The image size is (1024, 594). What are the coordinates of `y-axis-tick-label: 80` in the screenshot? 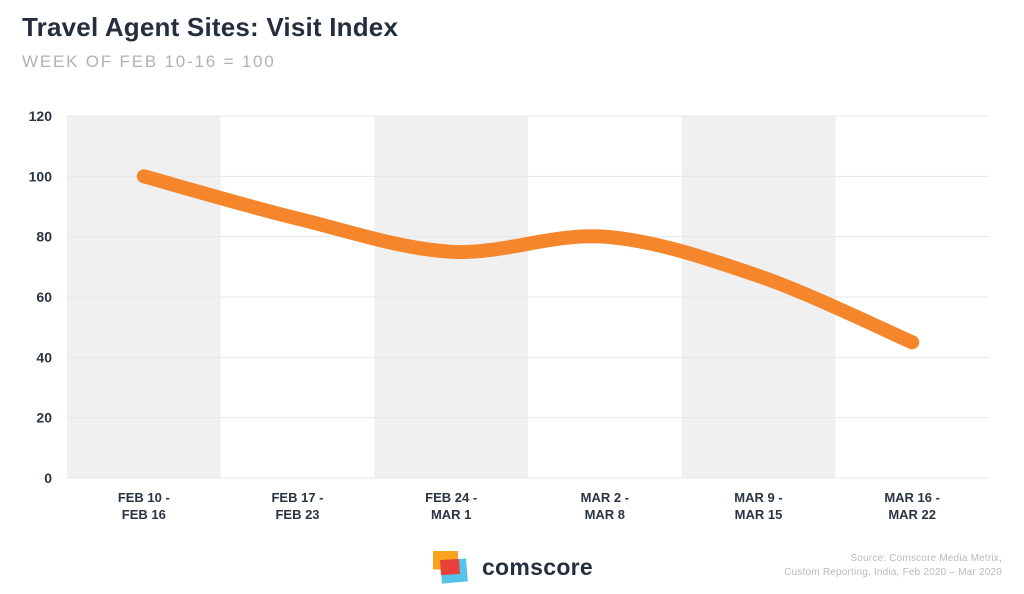 It's located at (44, 237).